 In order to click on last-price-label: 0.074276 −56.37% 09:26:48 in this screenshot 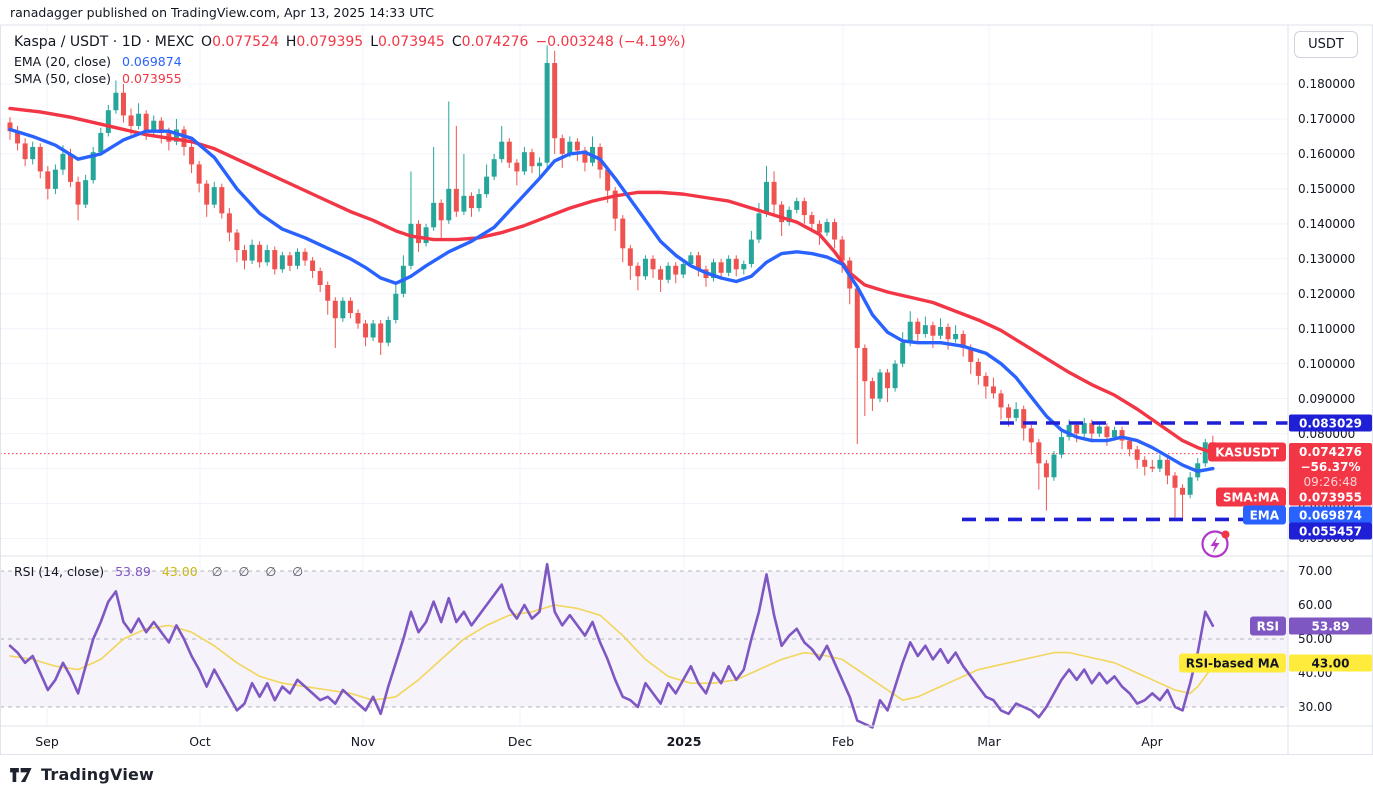, I will do `click(1330, 467)`.